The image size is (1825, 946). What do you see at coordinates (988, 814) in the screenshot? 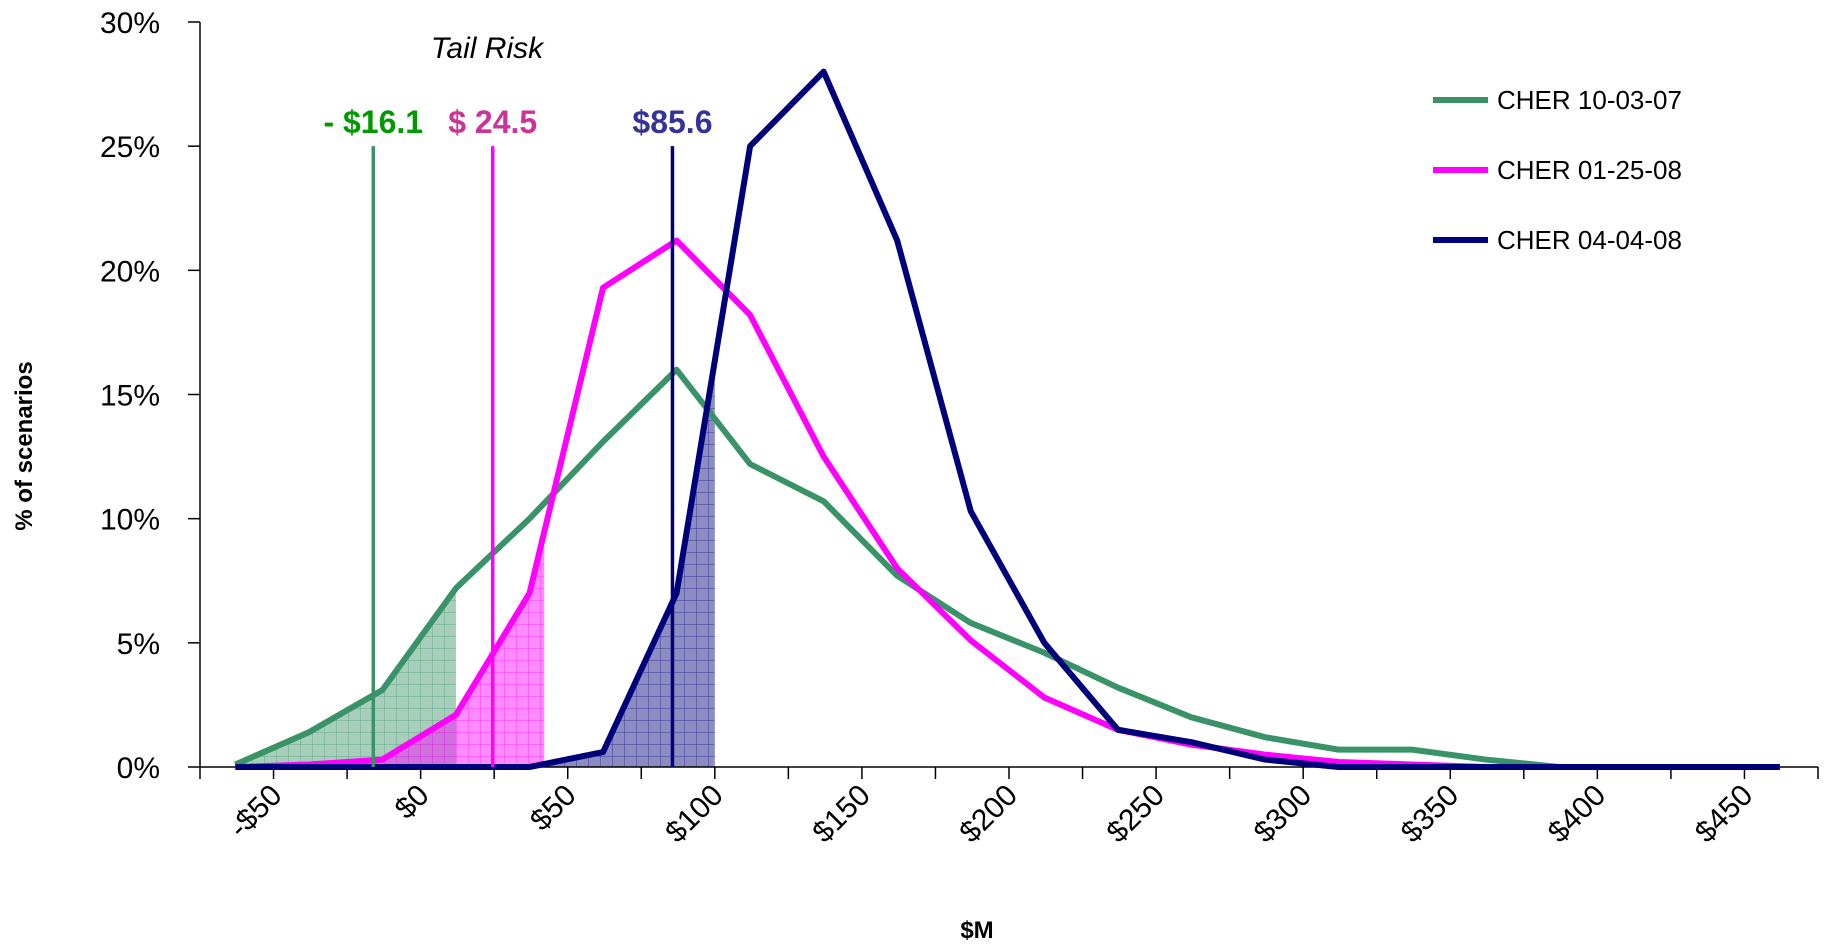
I see `x-tick-label: $200` at bounding box center [988, 814].